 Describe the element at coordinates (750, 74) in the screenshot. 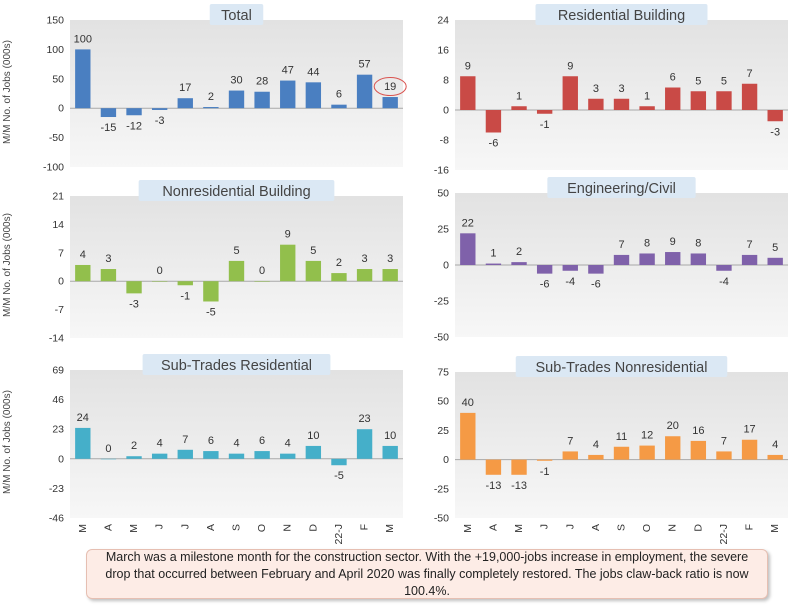

I see `data-label-residential-building-11: 7` at that location.